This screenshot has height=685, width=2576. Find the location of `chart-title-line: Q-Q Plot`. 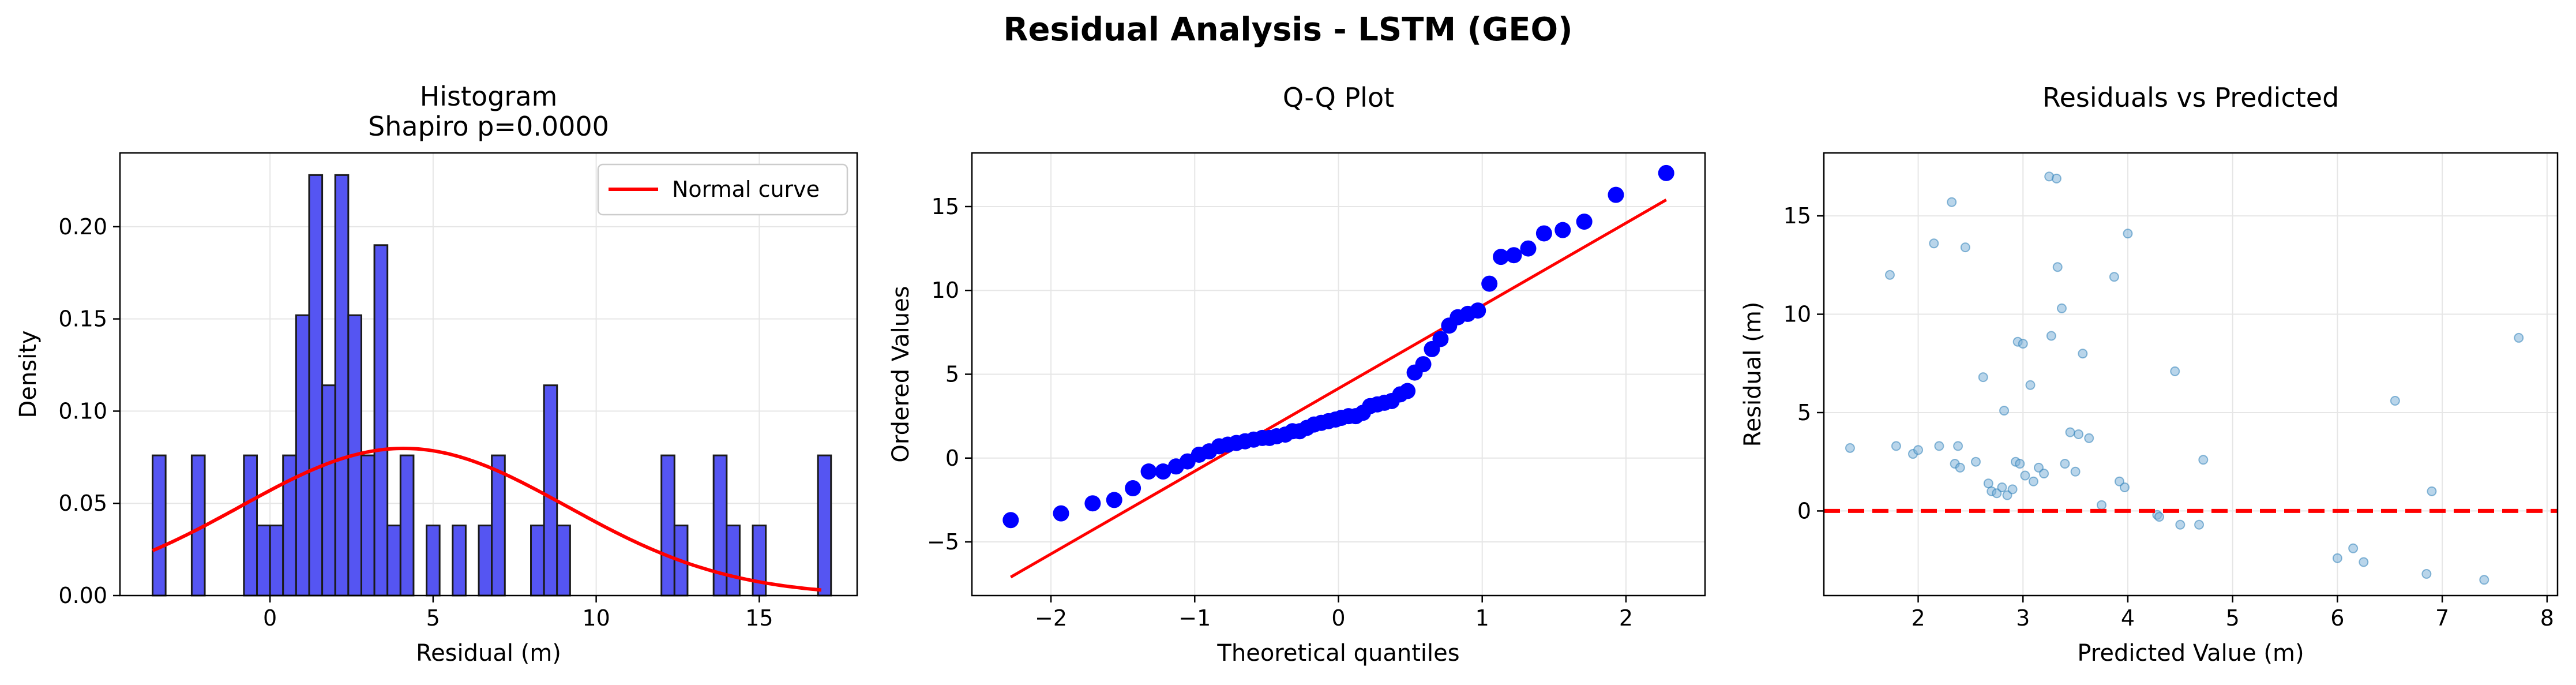

chart-title-line: Q-Q Plot is located at coordinates (1338, 97).